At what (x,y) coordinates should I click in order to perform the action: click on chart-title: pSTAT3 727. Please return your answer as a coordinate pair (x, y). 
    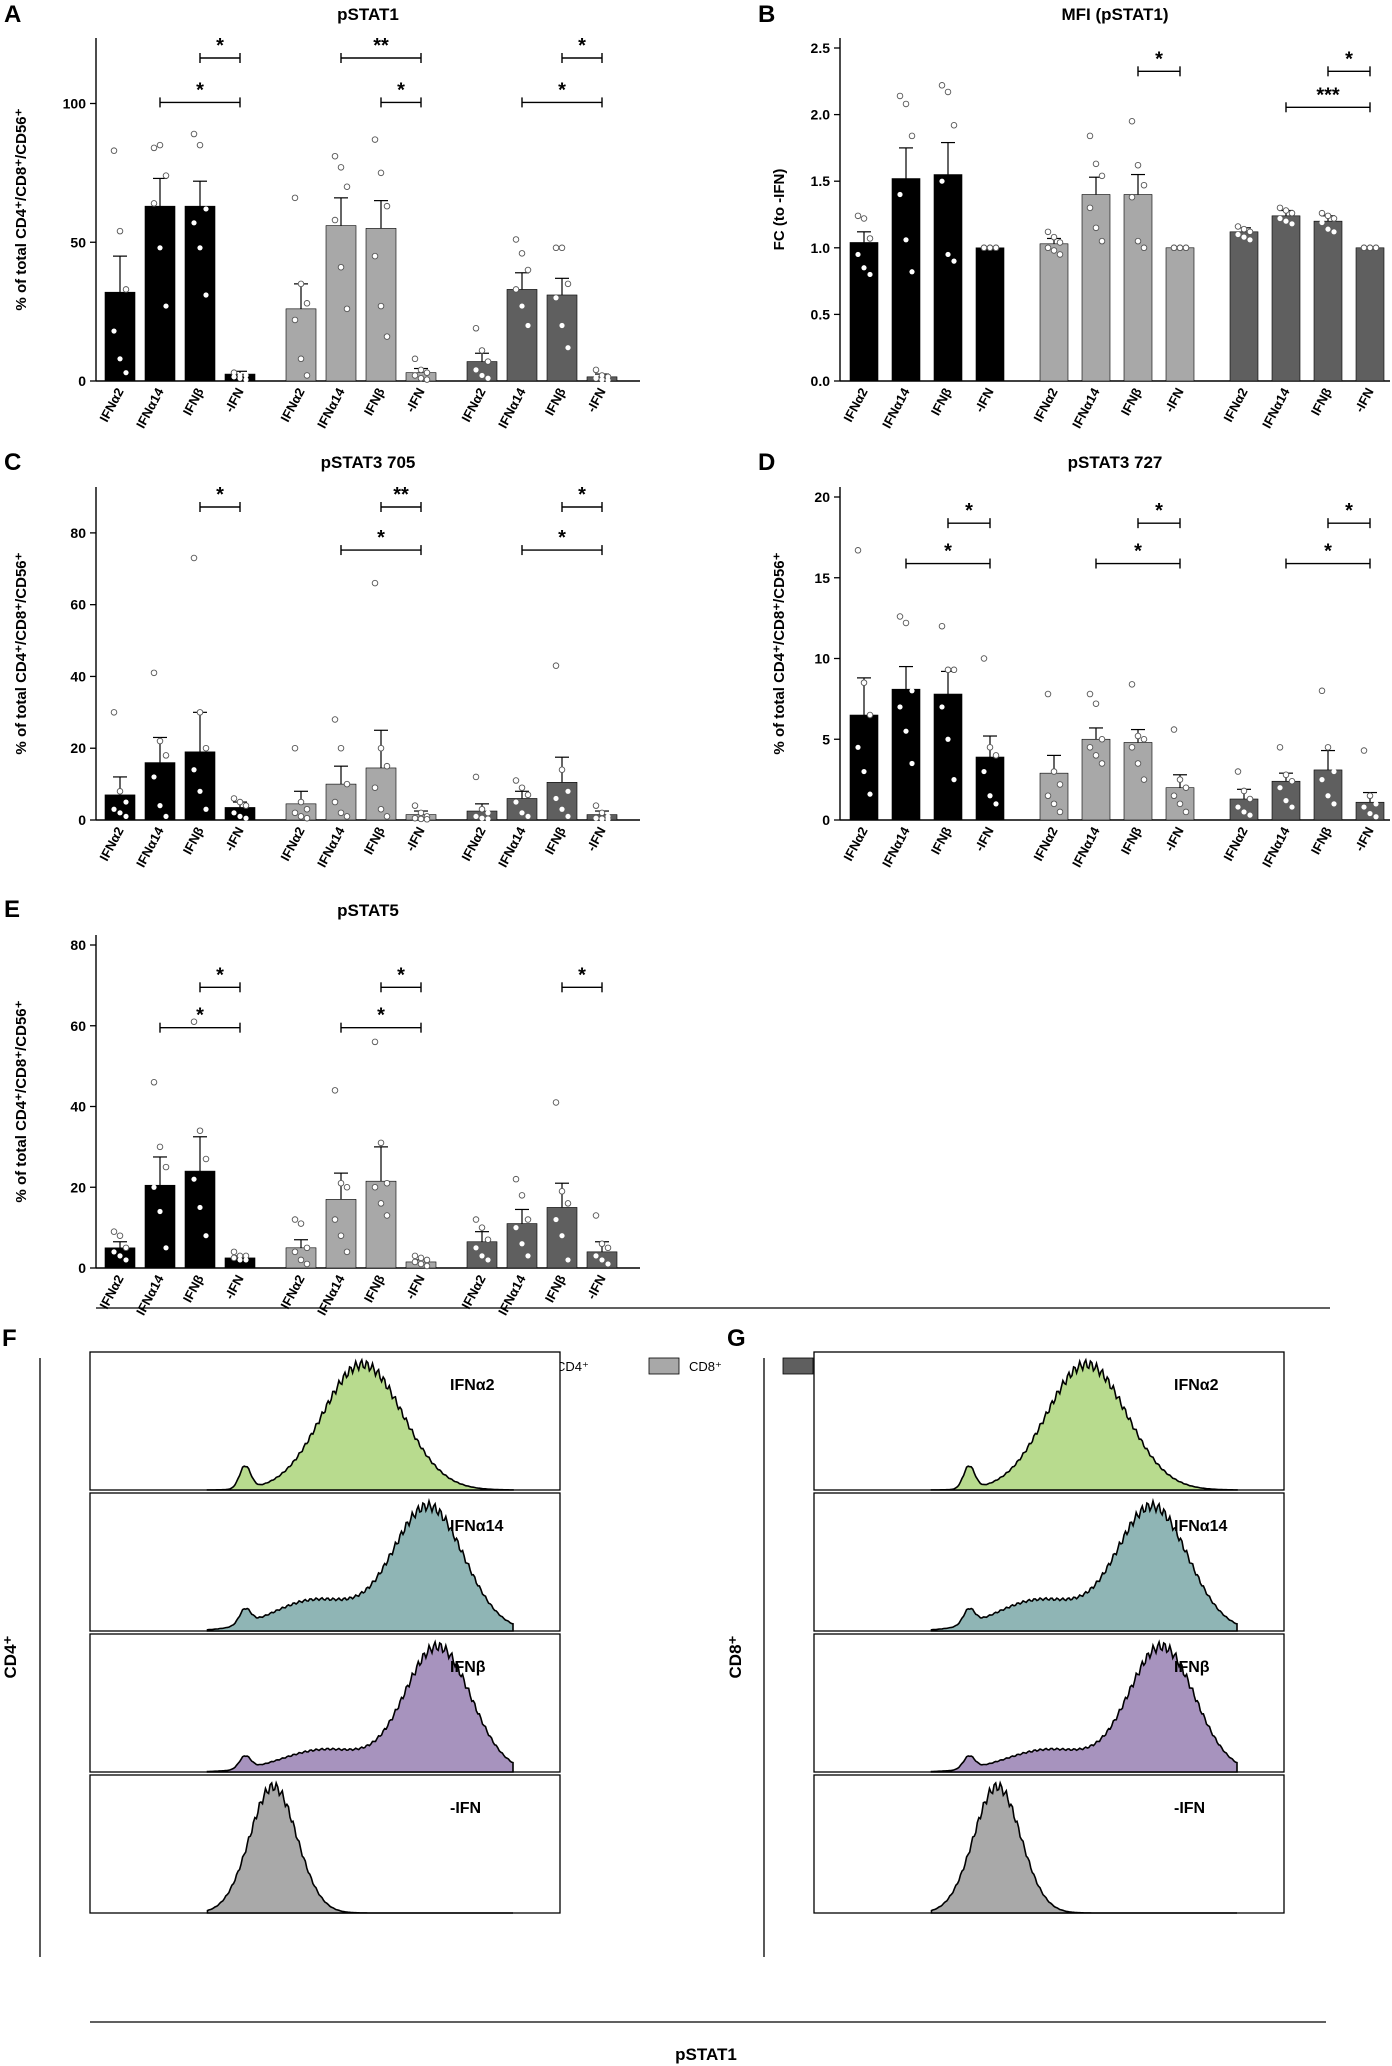
    Looking at the image, I should click on (1115, 462).